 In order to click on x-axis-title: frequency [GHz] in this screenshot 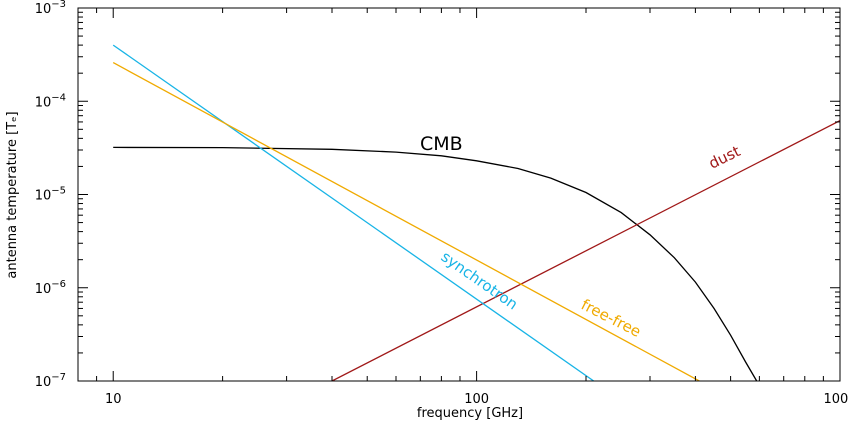, I will do `click(470, 413)`.